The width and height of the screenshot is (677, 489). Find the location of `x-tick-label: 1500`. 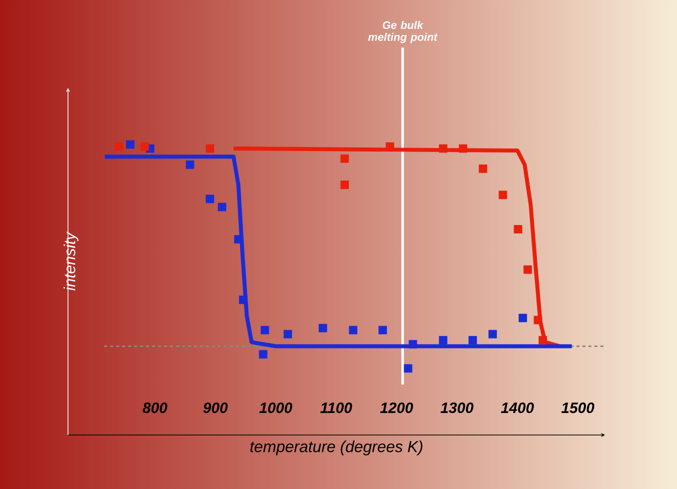

x-tick-label: 1500 is located at coordinates (577, 408).